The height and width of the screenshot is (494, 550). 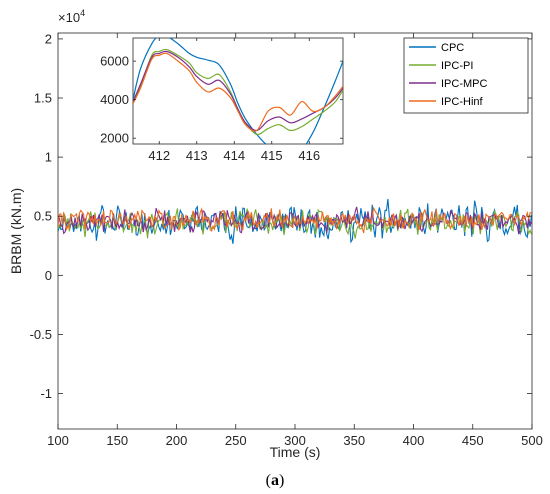 I want to click on series-line-ipc-mpc, so click(x=295, y=220).